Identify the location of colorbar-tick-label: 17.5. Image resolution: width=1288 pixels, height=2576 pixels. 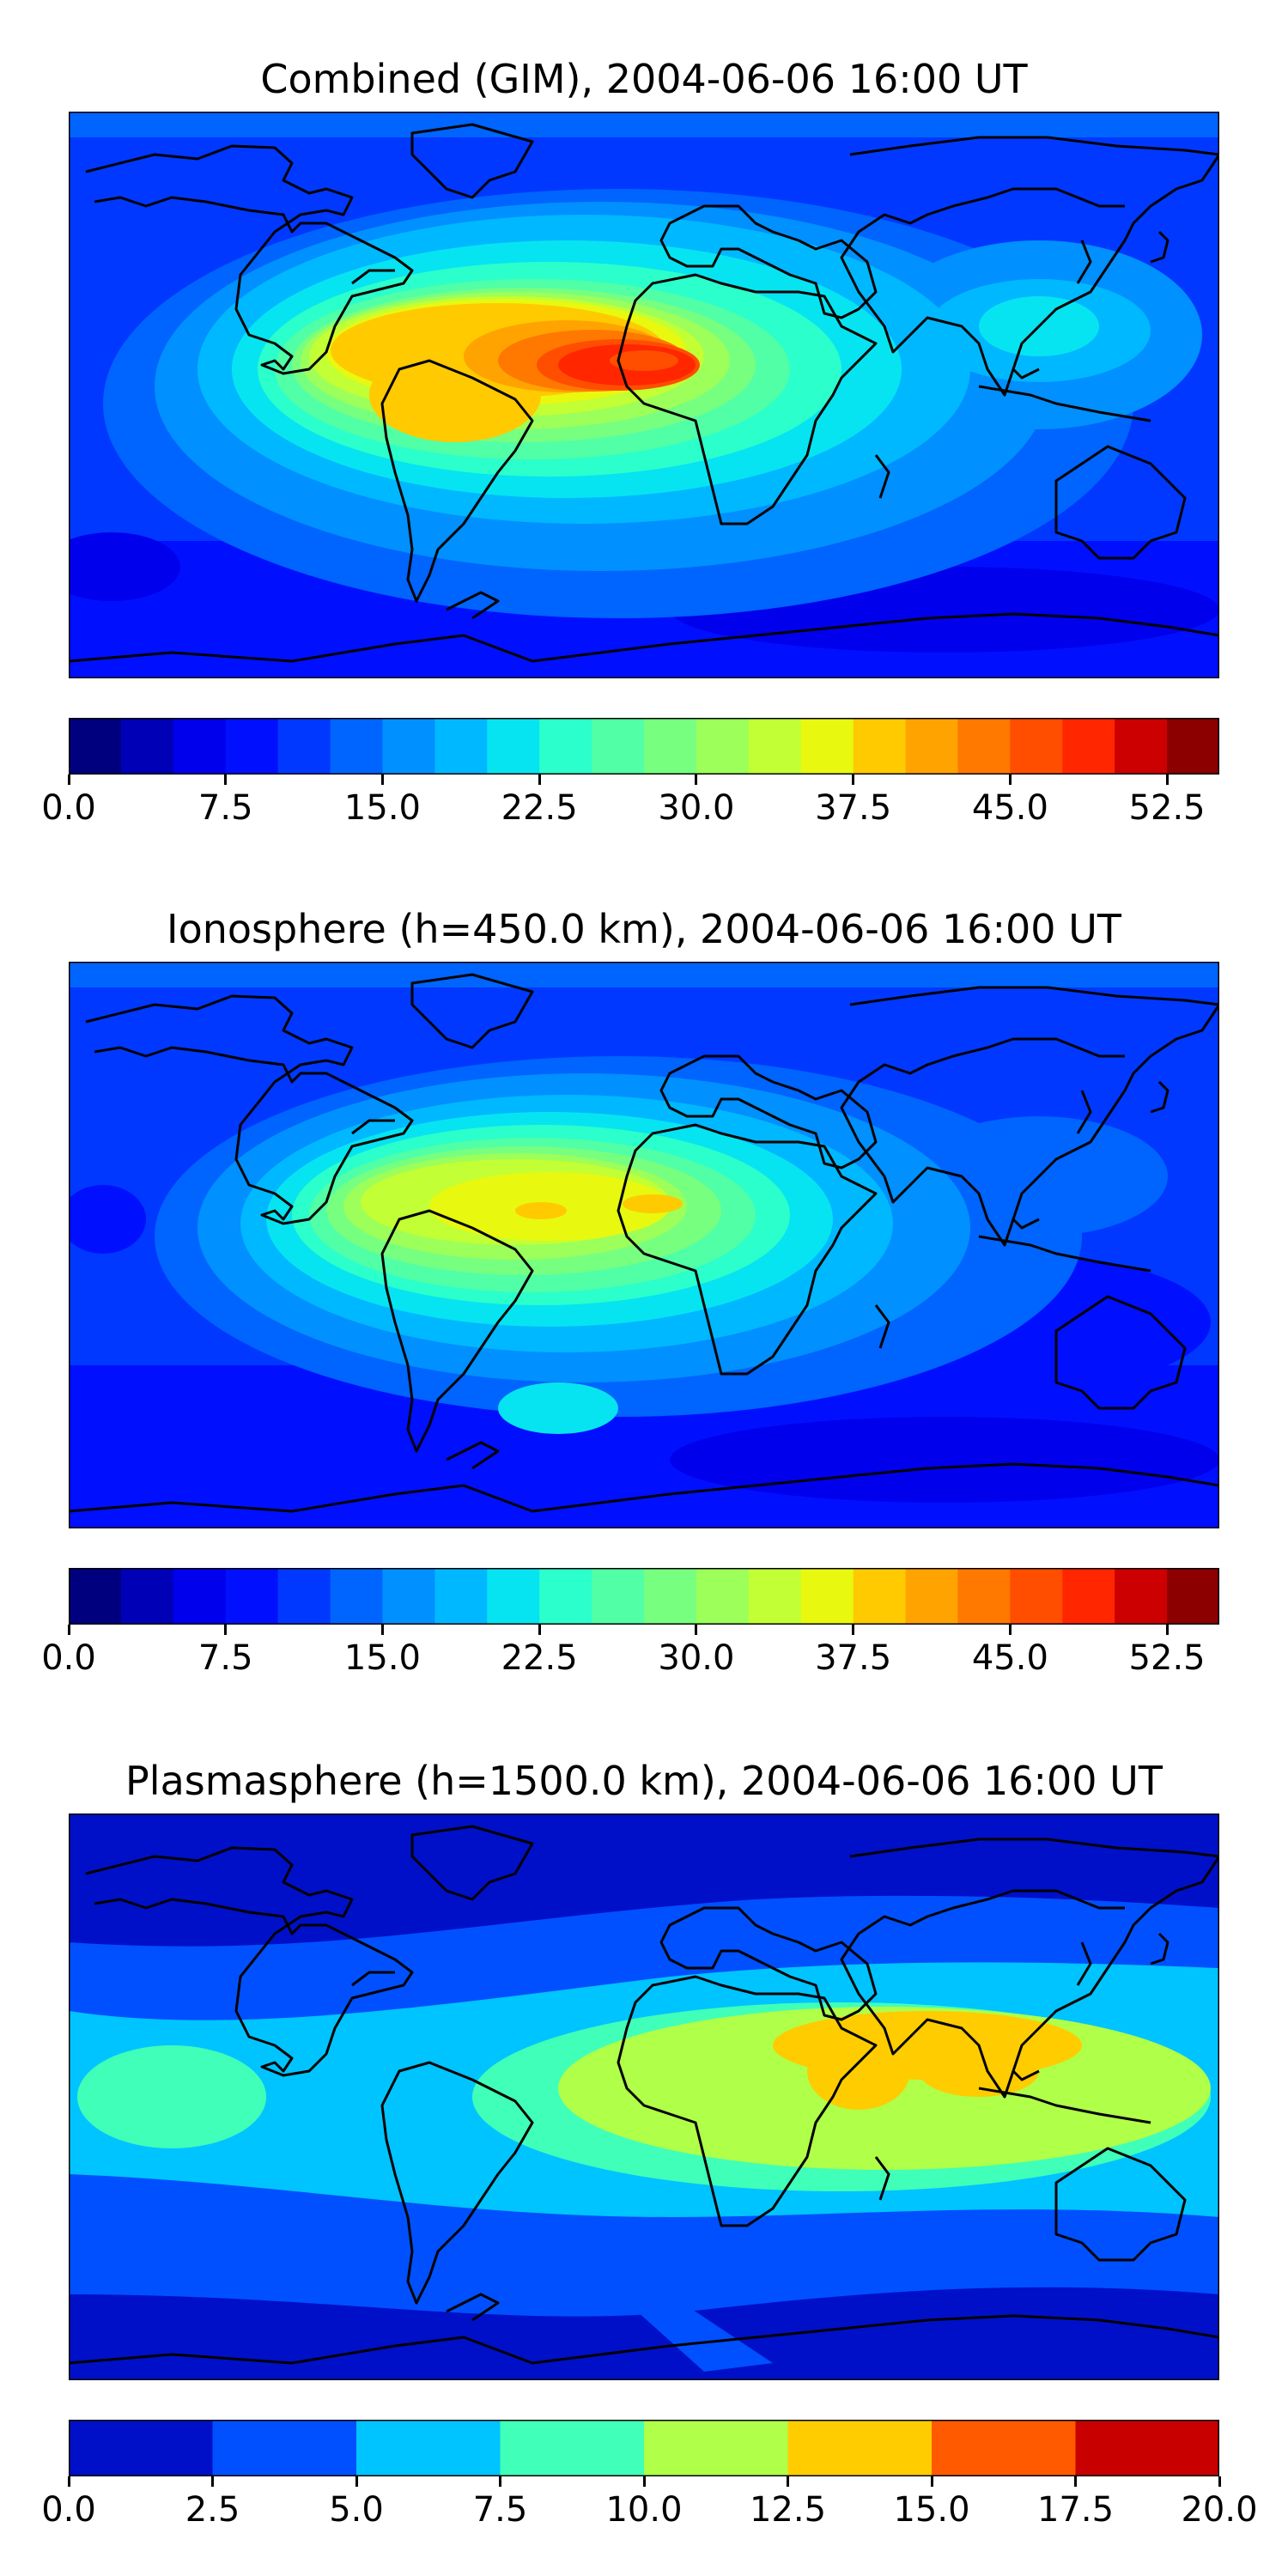
(1075, 2510).